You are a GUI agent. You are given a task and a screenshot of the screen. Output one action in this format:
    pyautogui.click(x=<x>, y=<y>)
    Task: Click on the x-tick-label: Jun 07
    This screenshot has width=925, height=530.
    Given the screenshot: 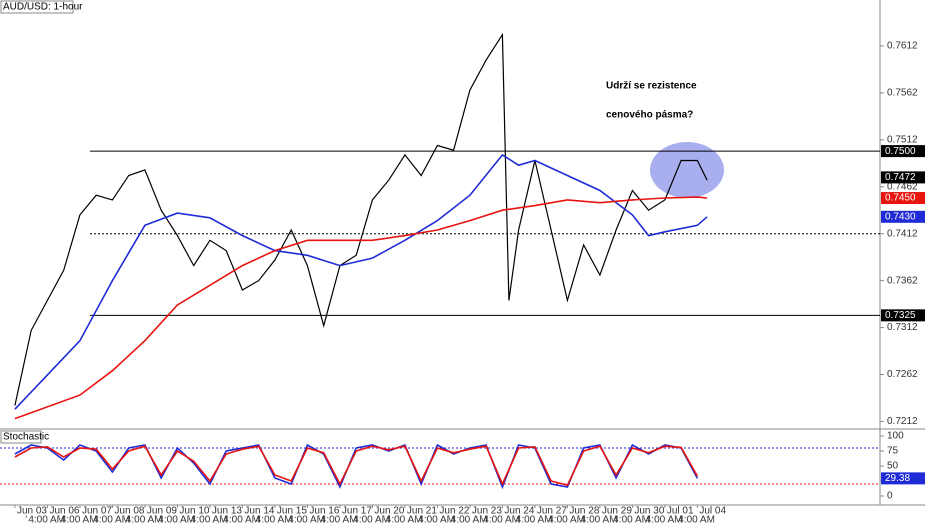 What is the action you would take?
    pyautogui.click(x=97, y=511)
    